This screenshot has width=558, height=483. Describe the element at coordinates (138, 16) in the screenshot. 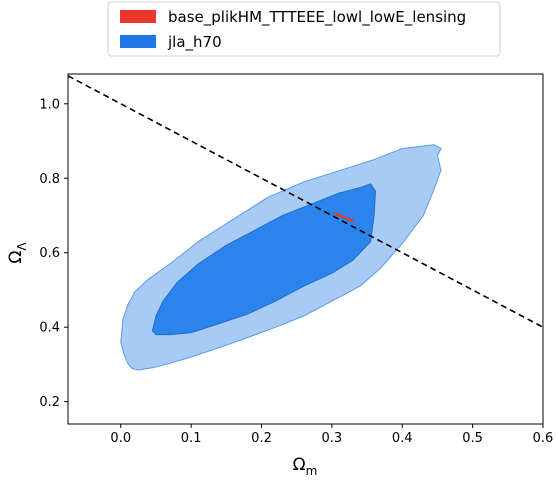

I see `legend-swatch-planck` at that location.